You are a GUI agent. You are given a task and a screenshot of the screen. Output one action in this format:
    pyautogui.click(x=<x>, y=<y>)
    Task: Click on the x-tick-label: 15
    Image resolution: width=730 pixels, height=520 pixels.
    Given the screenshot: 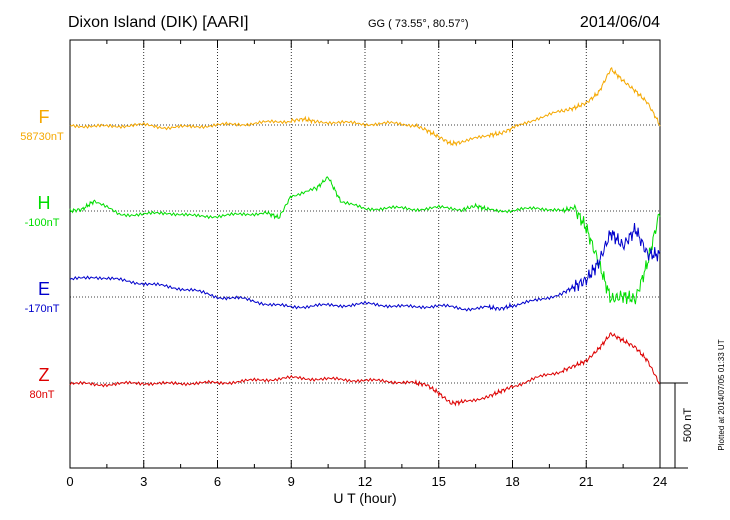 What is the action you would take?
    pyautogui.click(x=439, y=481)
    